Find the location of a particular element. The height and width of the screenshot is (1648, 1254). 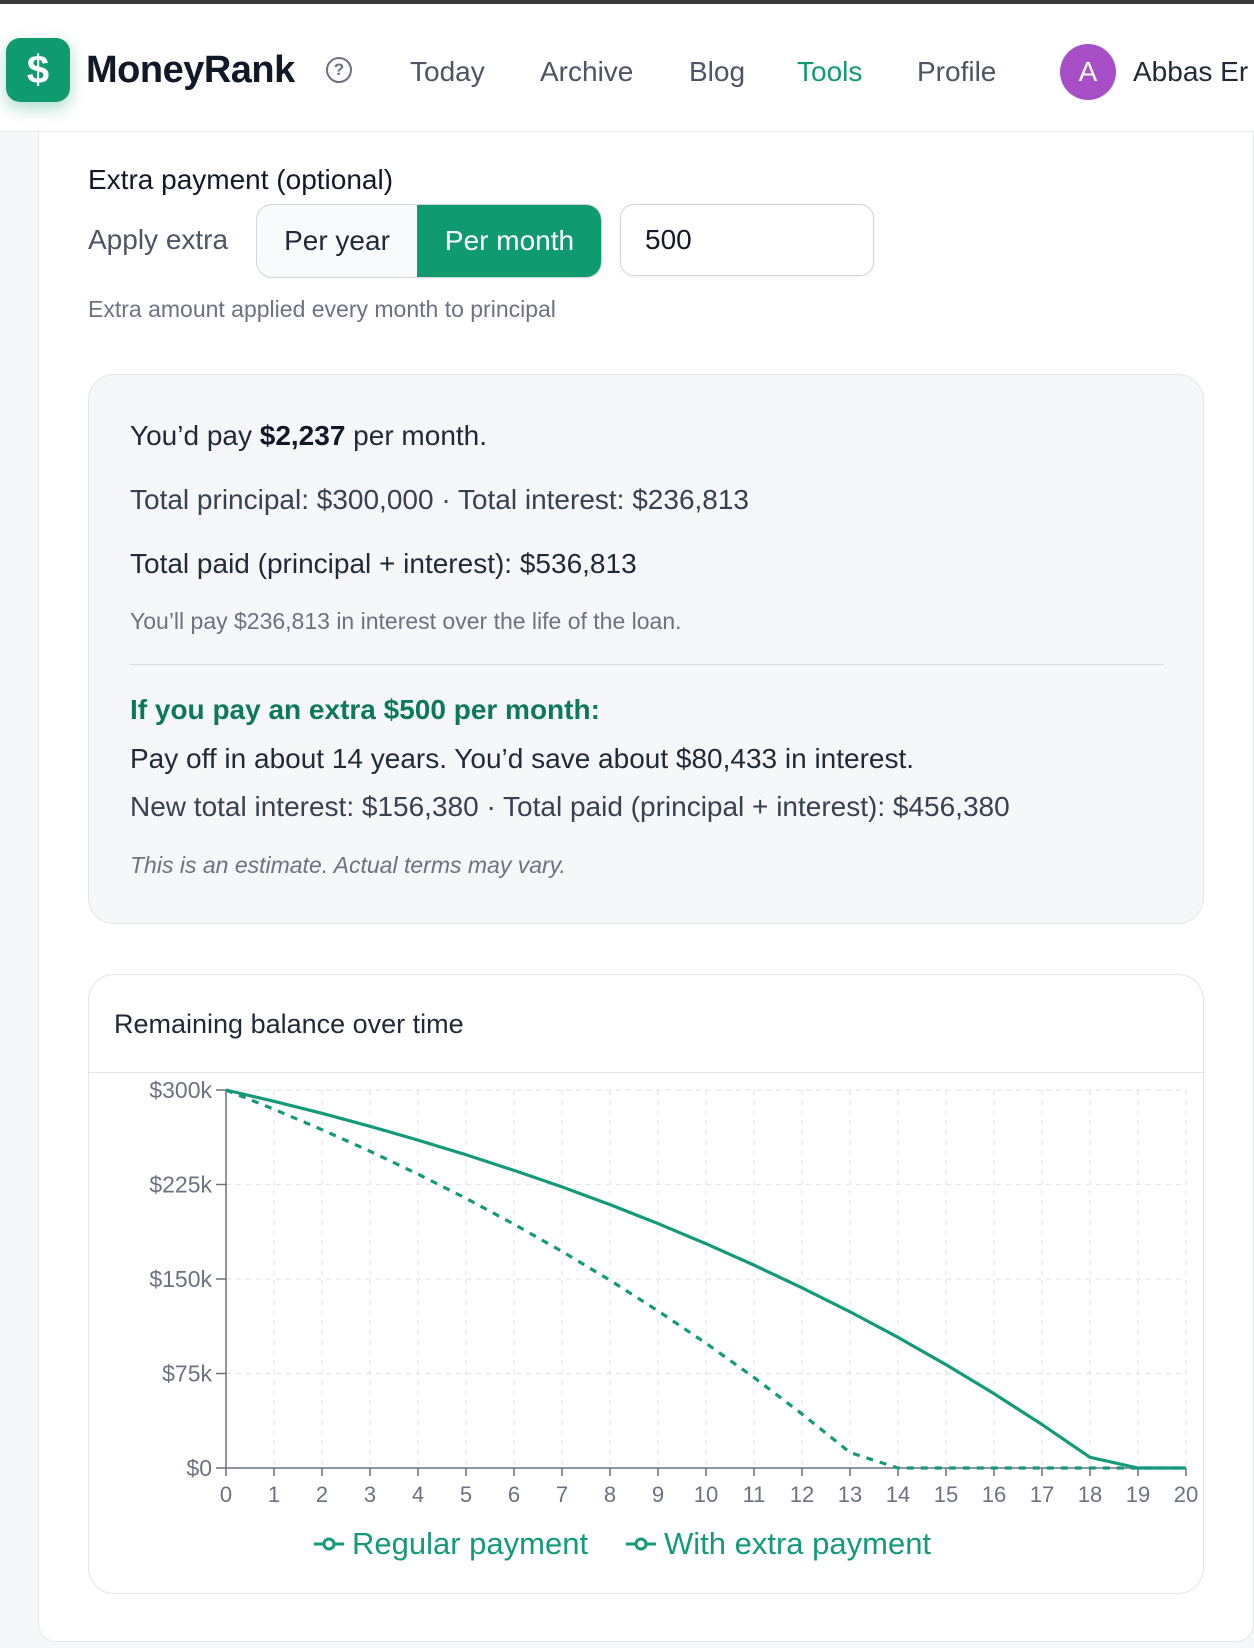

legend-extra-label: With extra payment is located at coordinates (797, 1543).